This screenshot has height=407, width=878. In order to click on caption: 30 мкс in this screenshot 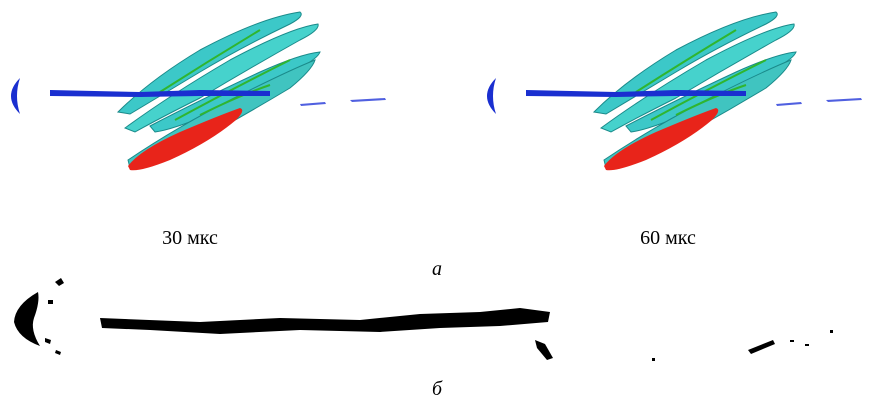, I will do `click(190, 238)`.